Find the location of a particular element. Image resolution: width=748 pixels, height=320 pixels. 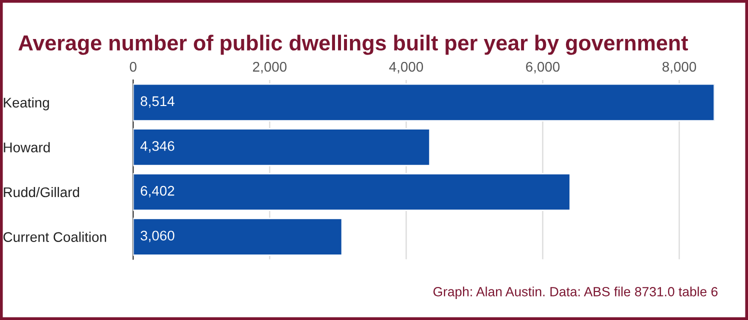

x-tick-label: 0 is located at coordinates (133, 67).